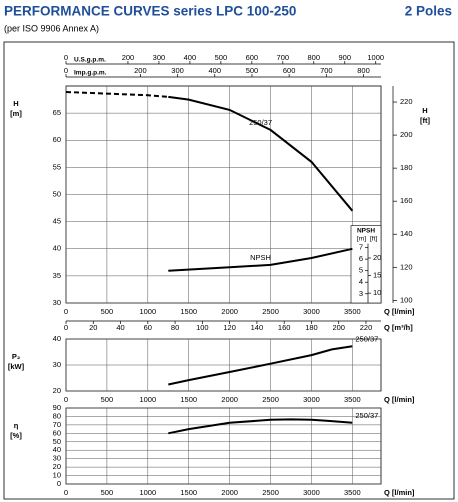  What do you see at coordinates (223, 446) in the screenshot?
I see `plot-area` at bounding box center [223, 446].